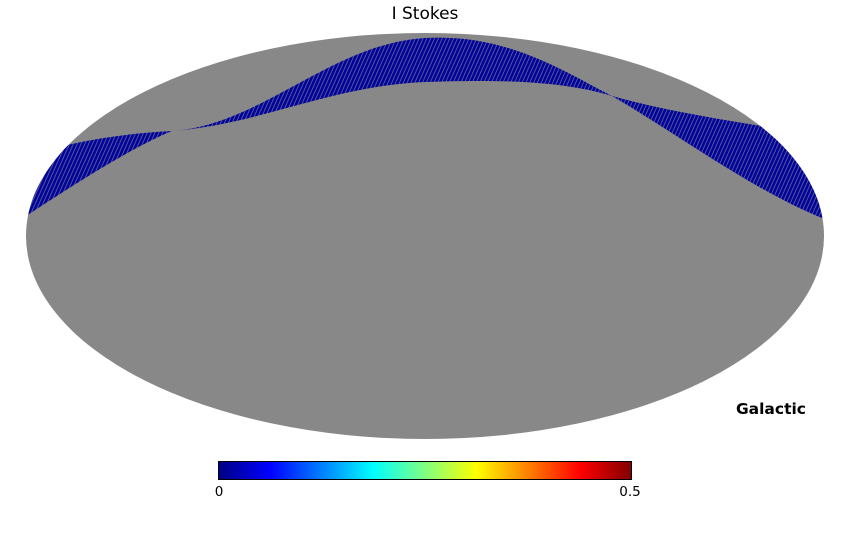 This screenshot has height=540, width=850. What do you see at coordinates (425, 14) in the screenshot?
I see `plot-title: I Stokes` at bounding box center [425, 14].